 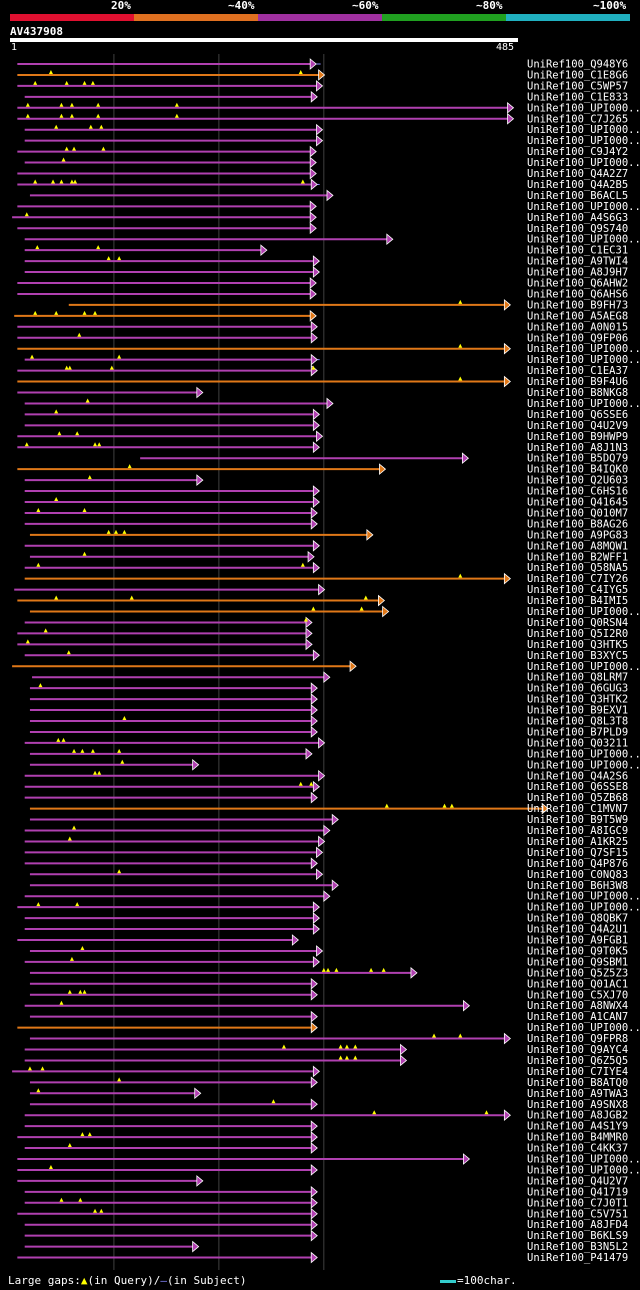 I want to click on hit-label: UniRef100_A9TWA3, so click(x=577, y=1094).